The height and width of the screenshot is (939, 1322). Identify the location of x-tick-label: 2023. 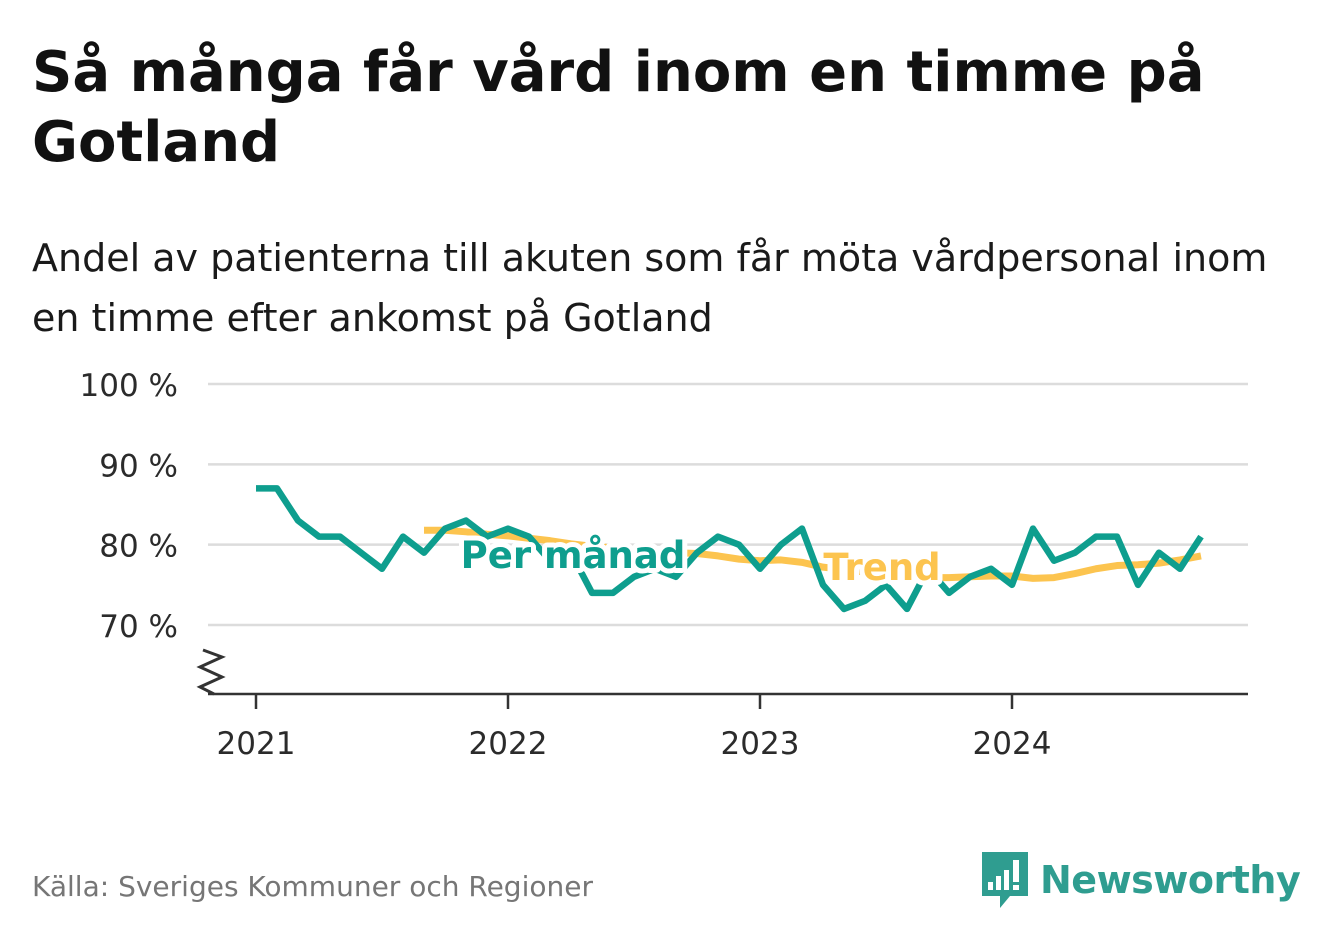
(760, 744).